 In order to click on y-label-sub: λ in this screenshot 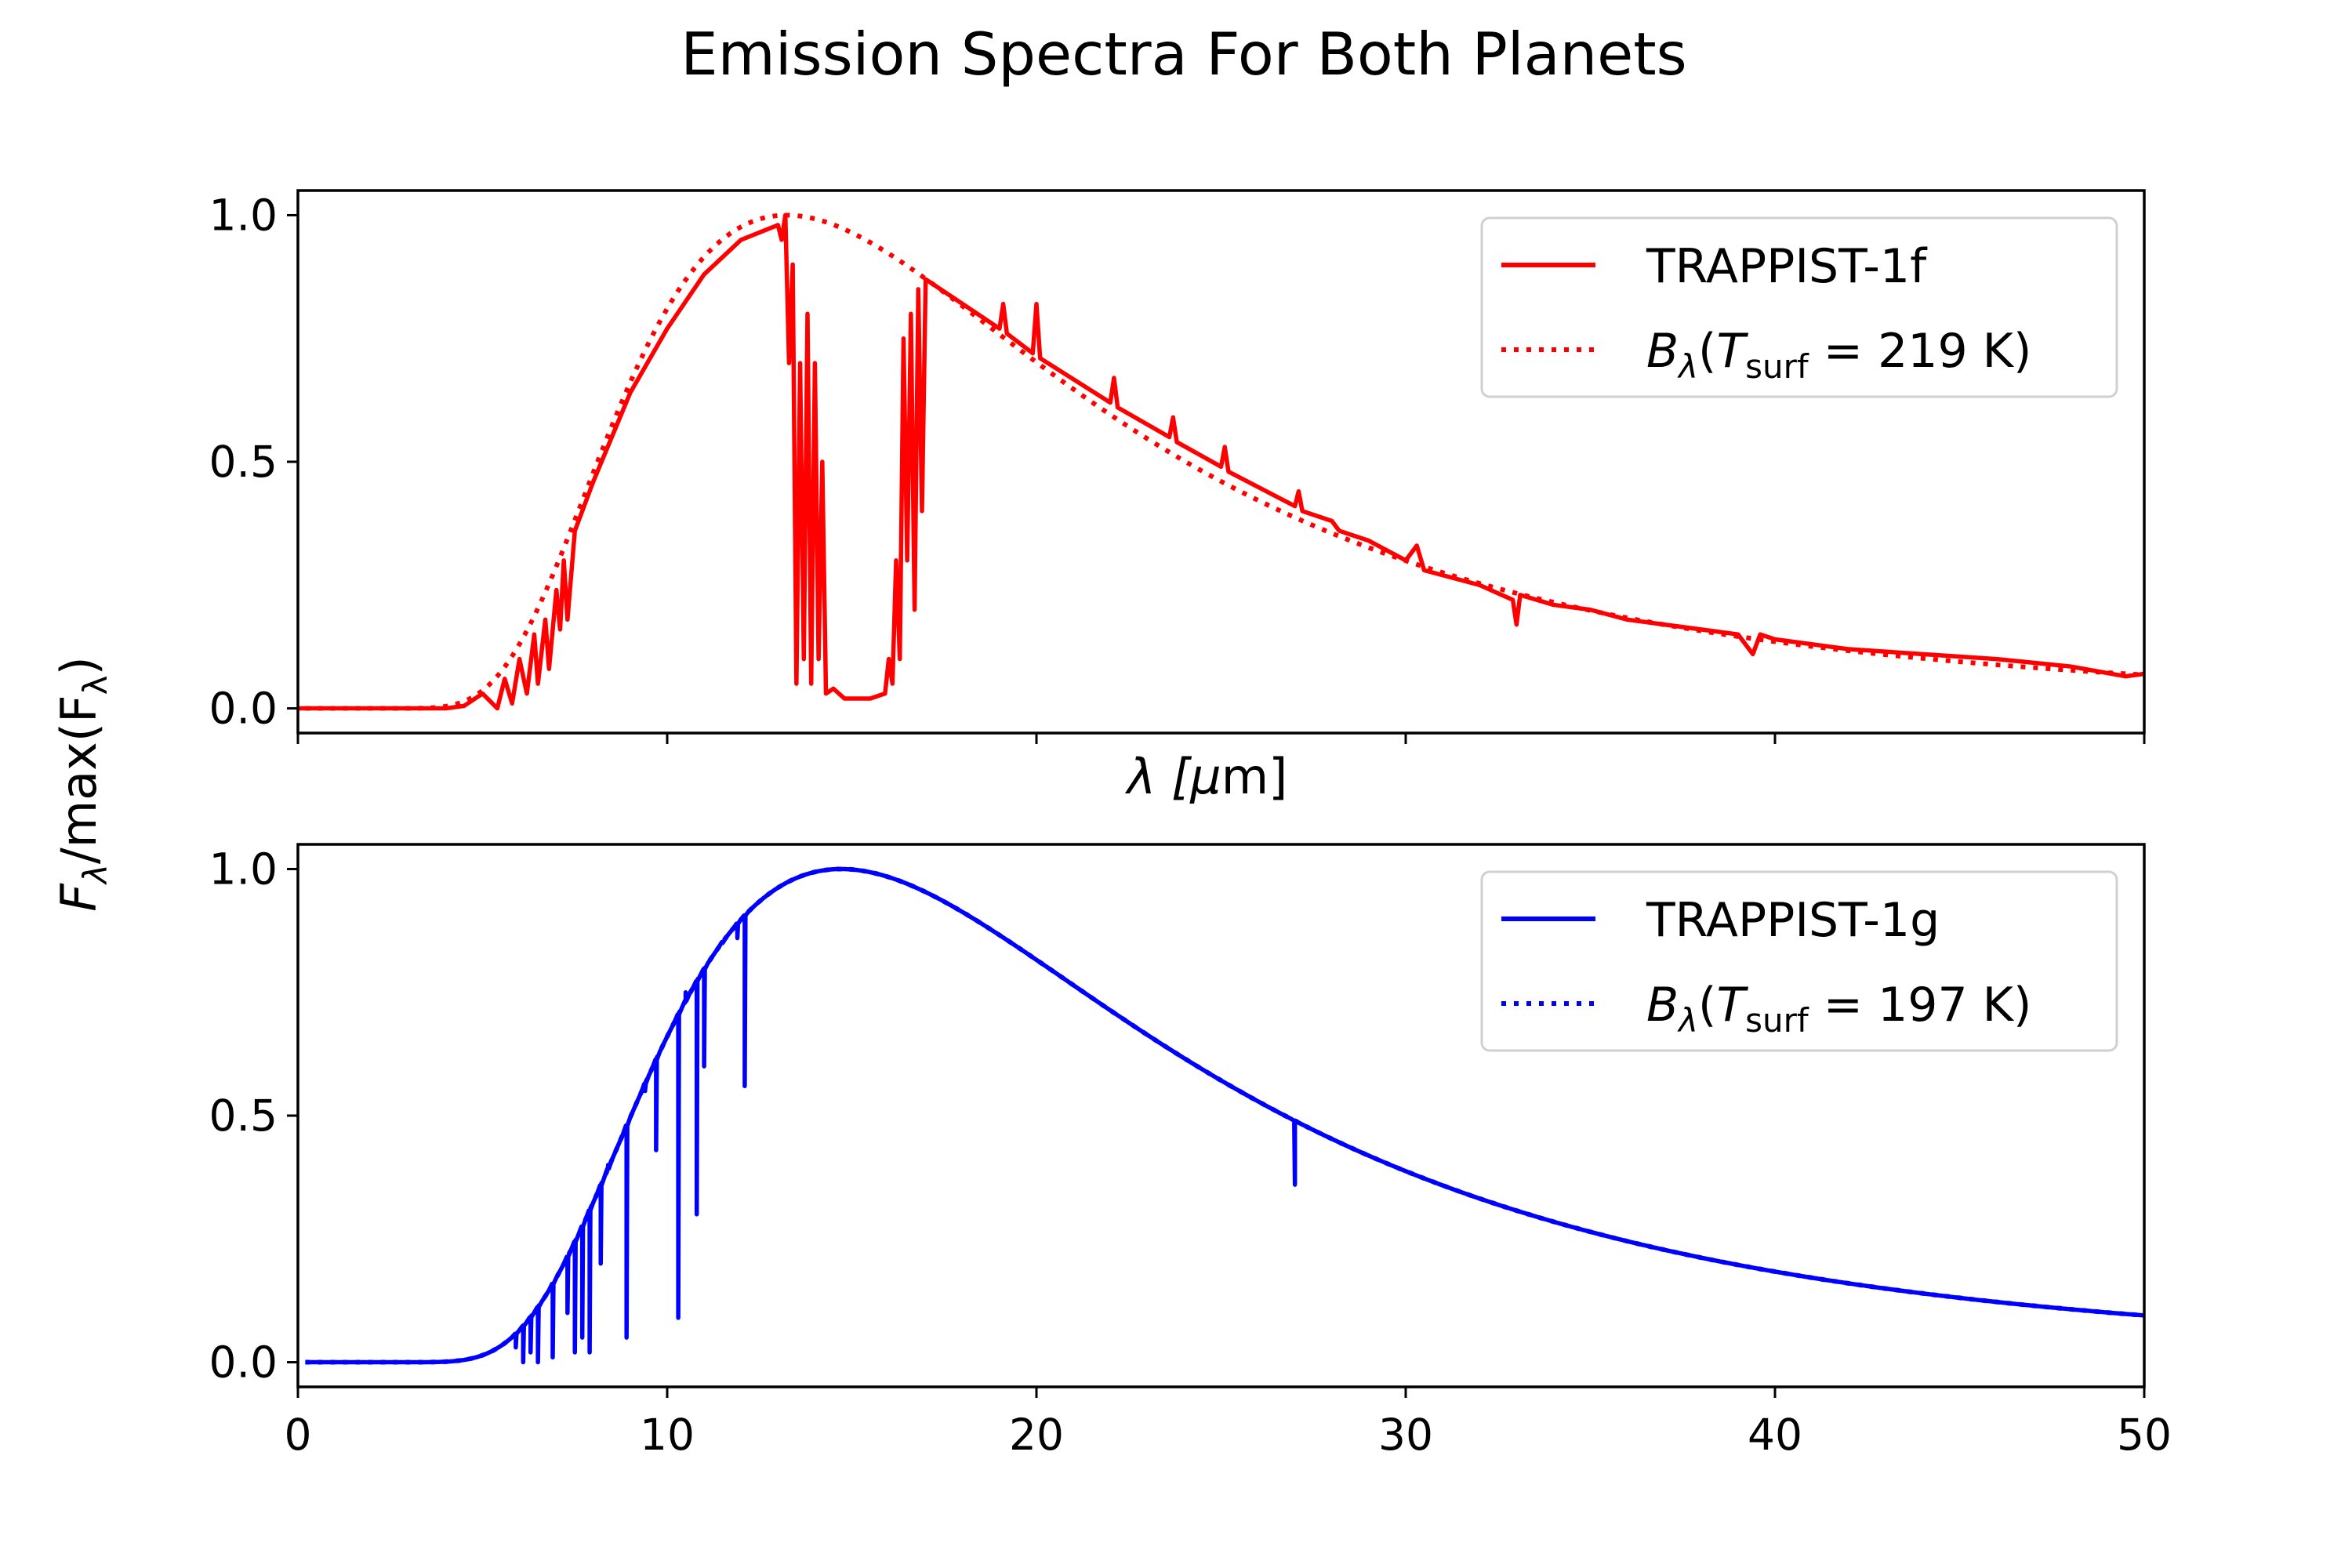, I will do `click(95, 874)`.